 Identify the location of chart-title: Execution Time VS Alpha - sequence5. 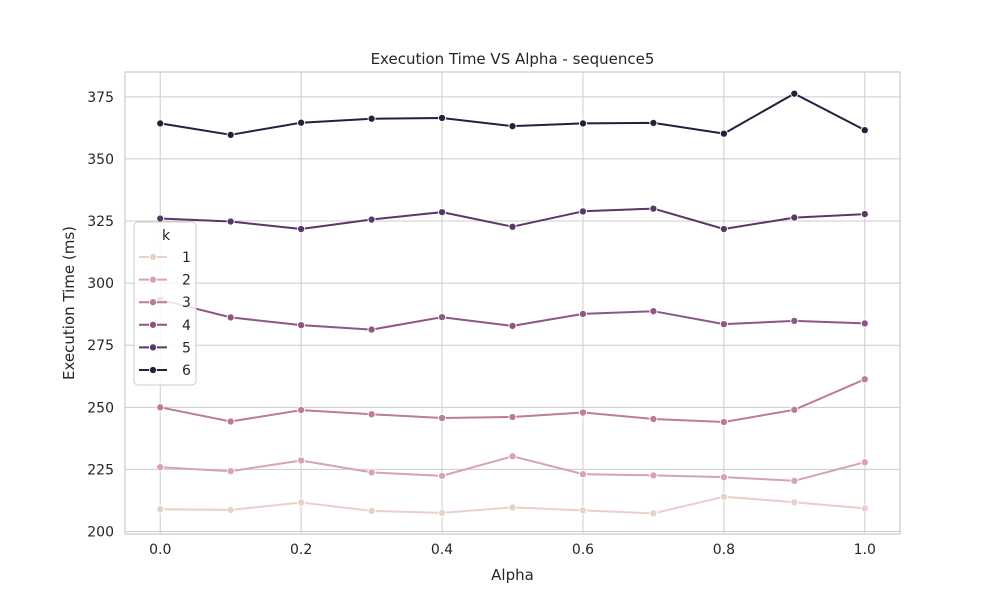
(513, 59).